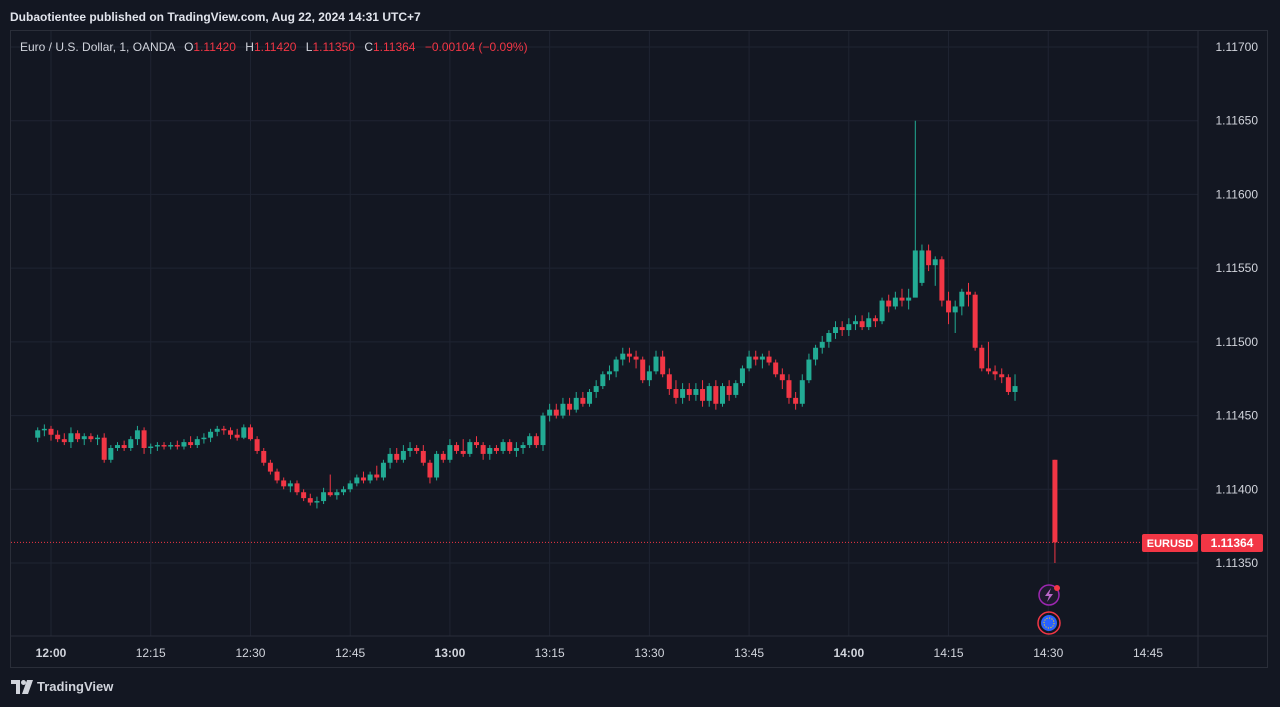  Describe the element at coordinates (151, 653) in the screenshot. I see `x-tick-label: 12:15` at that location.